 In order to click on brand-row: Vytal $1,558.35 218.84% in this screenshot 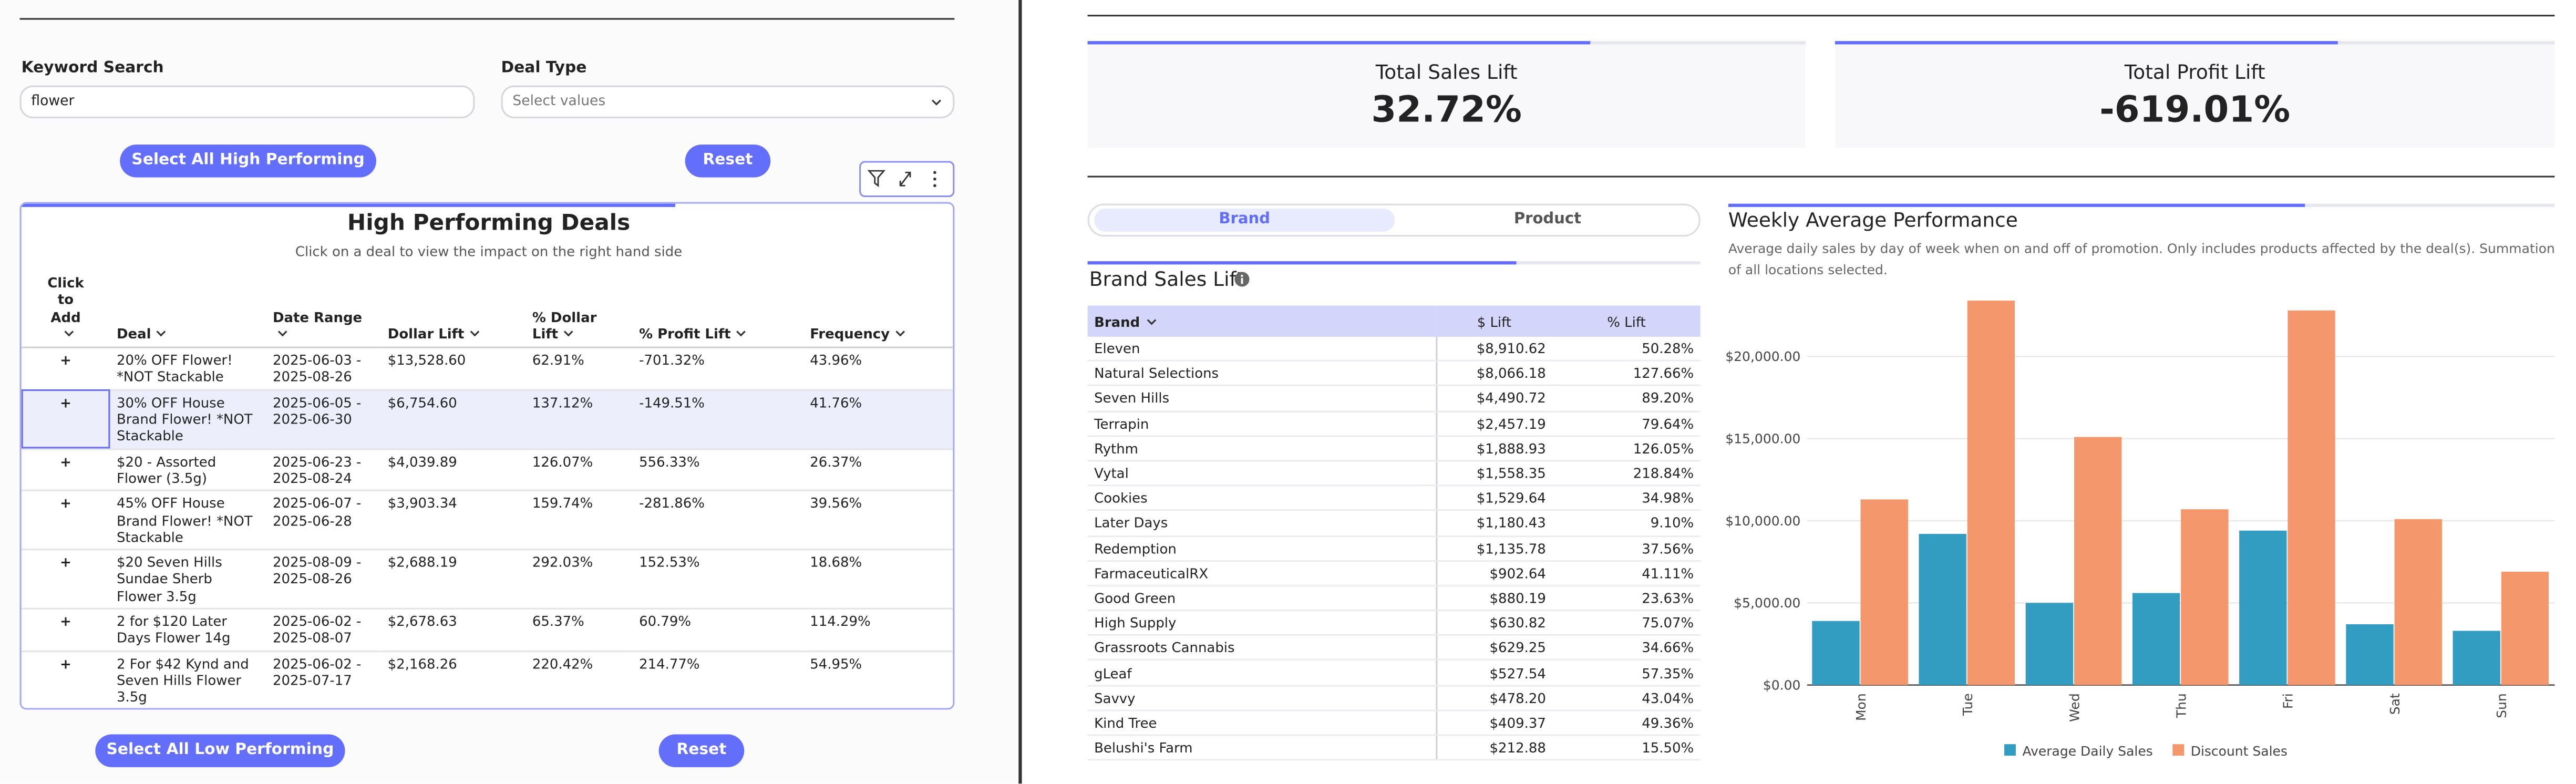, I will do `click(1394, 474)`.